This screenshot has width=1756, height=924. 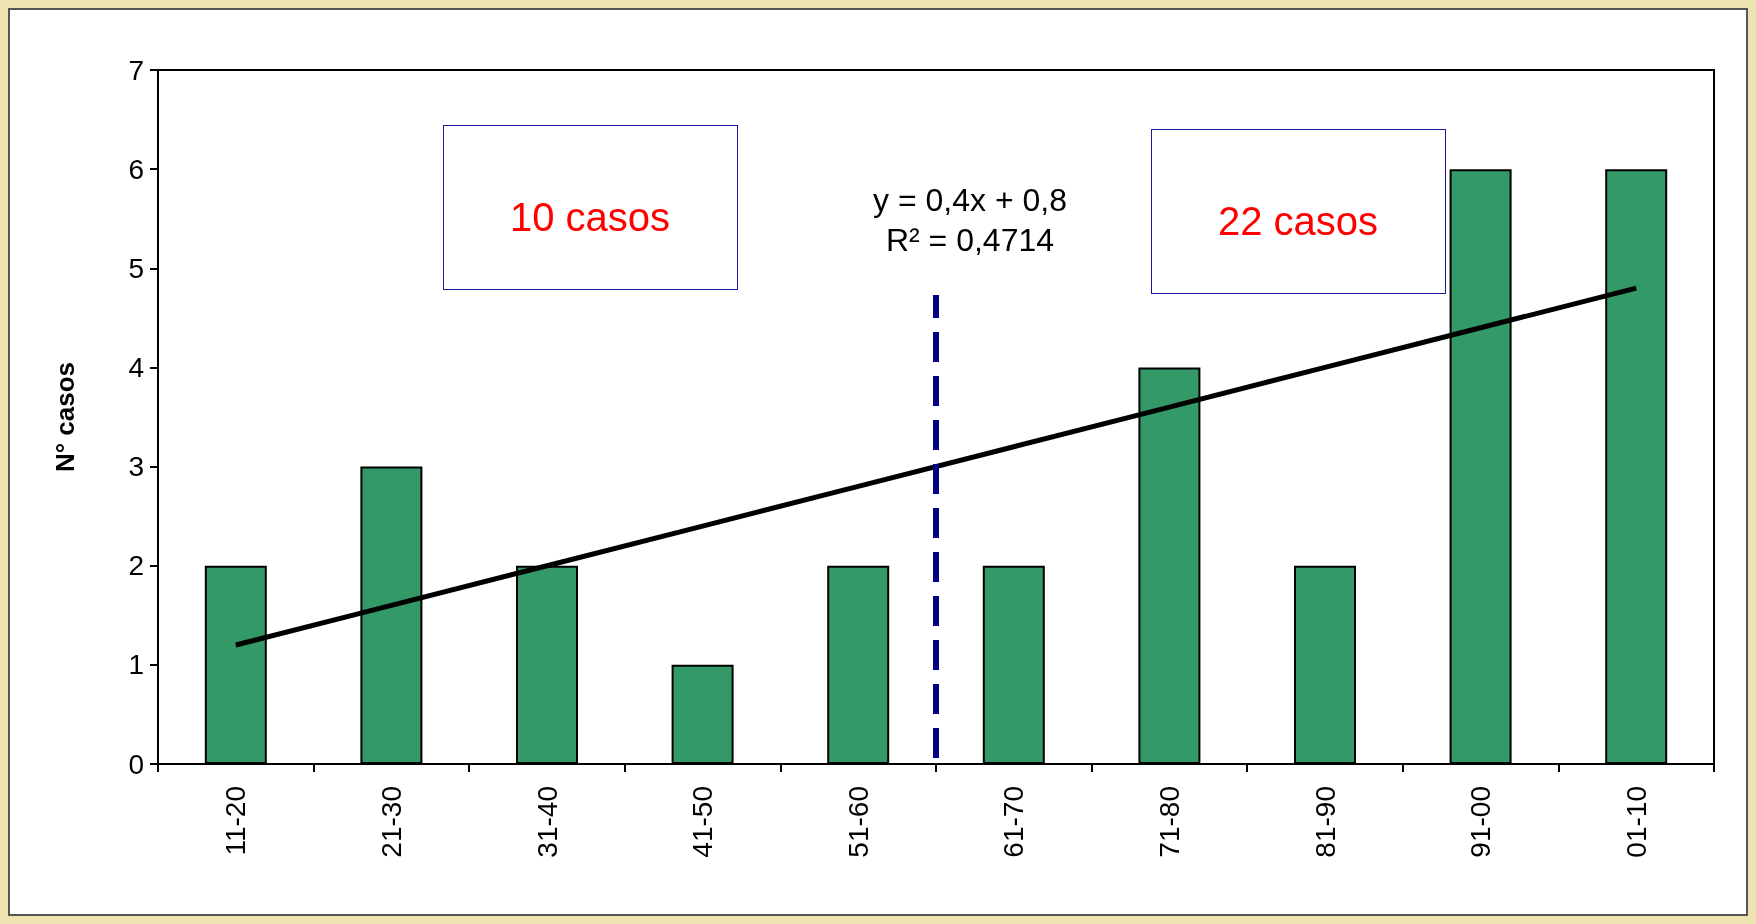 I want to click on x-tick-label: 91-00, so click(x=1481, y=822).